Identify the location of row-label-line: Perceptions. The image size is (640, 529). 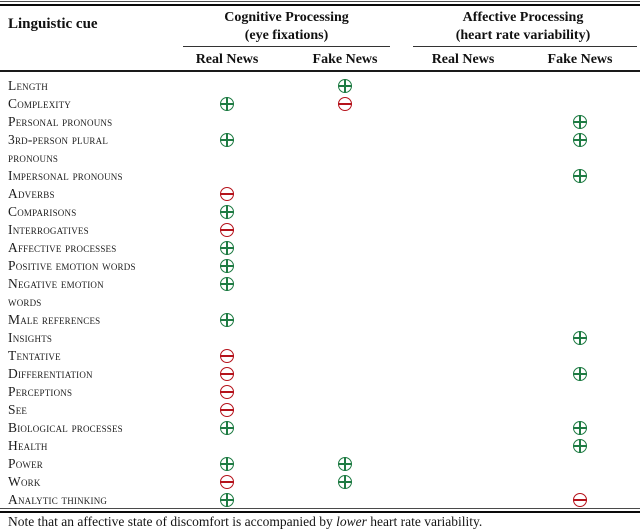
(40, 391).